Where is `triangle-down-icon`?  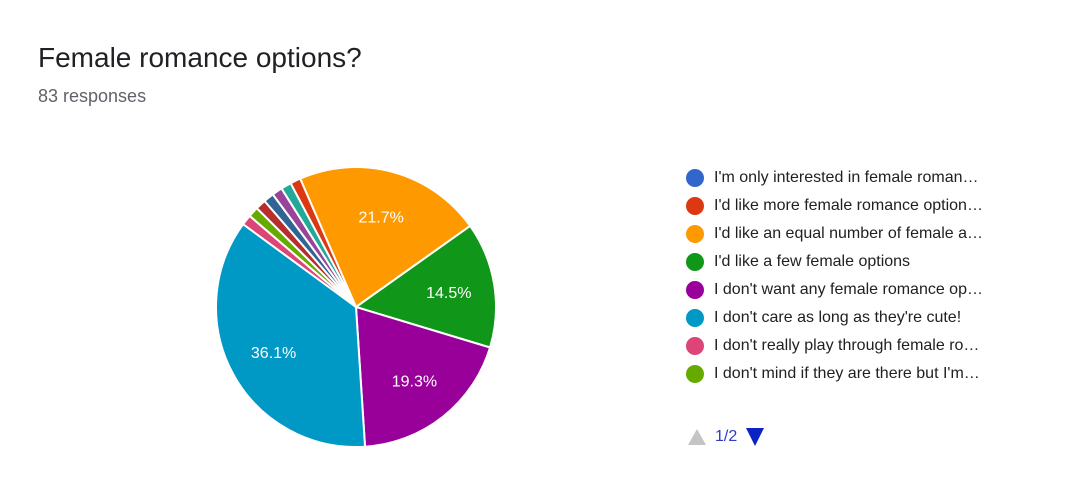 triangle-down-icon is located at coordinates (755, 437).